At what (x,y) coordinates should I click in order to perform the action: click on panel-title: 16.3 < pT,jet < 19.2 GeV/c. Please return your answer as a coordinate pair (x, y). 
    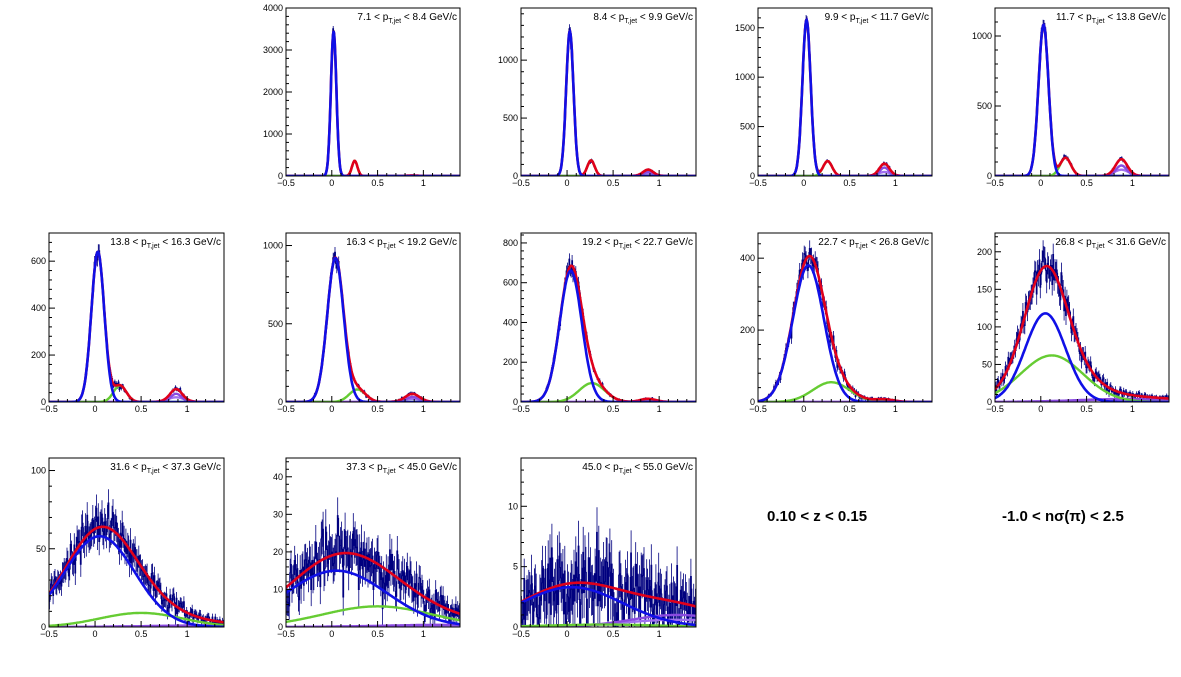
    Looking at the image, I should click on (401, 243).